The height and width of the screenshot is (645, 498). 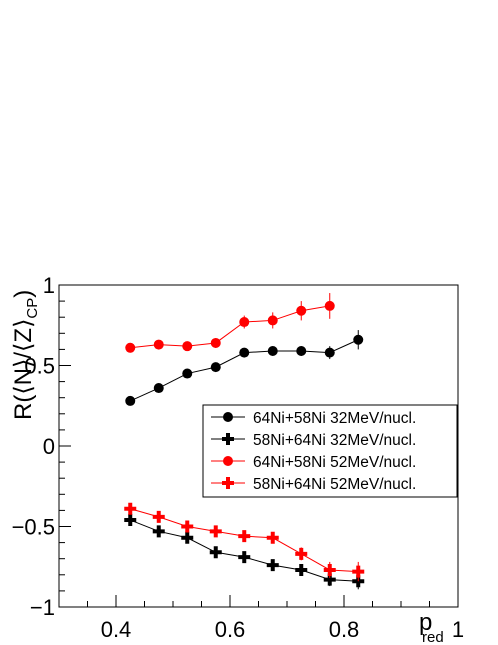 I want to click on y-tick-label: −0.5, so click(x=33, y=527).